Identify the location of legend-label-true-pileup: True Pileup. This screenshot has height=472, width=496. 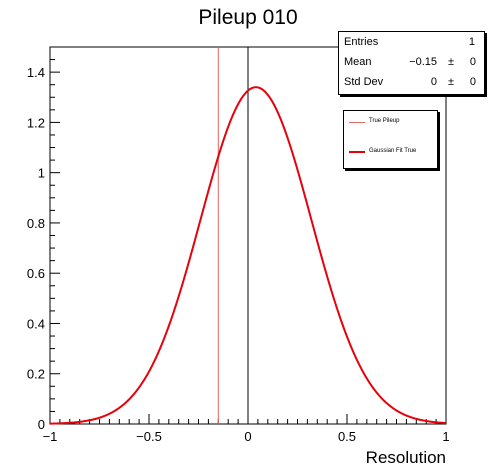
(384, 121).